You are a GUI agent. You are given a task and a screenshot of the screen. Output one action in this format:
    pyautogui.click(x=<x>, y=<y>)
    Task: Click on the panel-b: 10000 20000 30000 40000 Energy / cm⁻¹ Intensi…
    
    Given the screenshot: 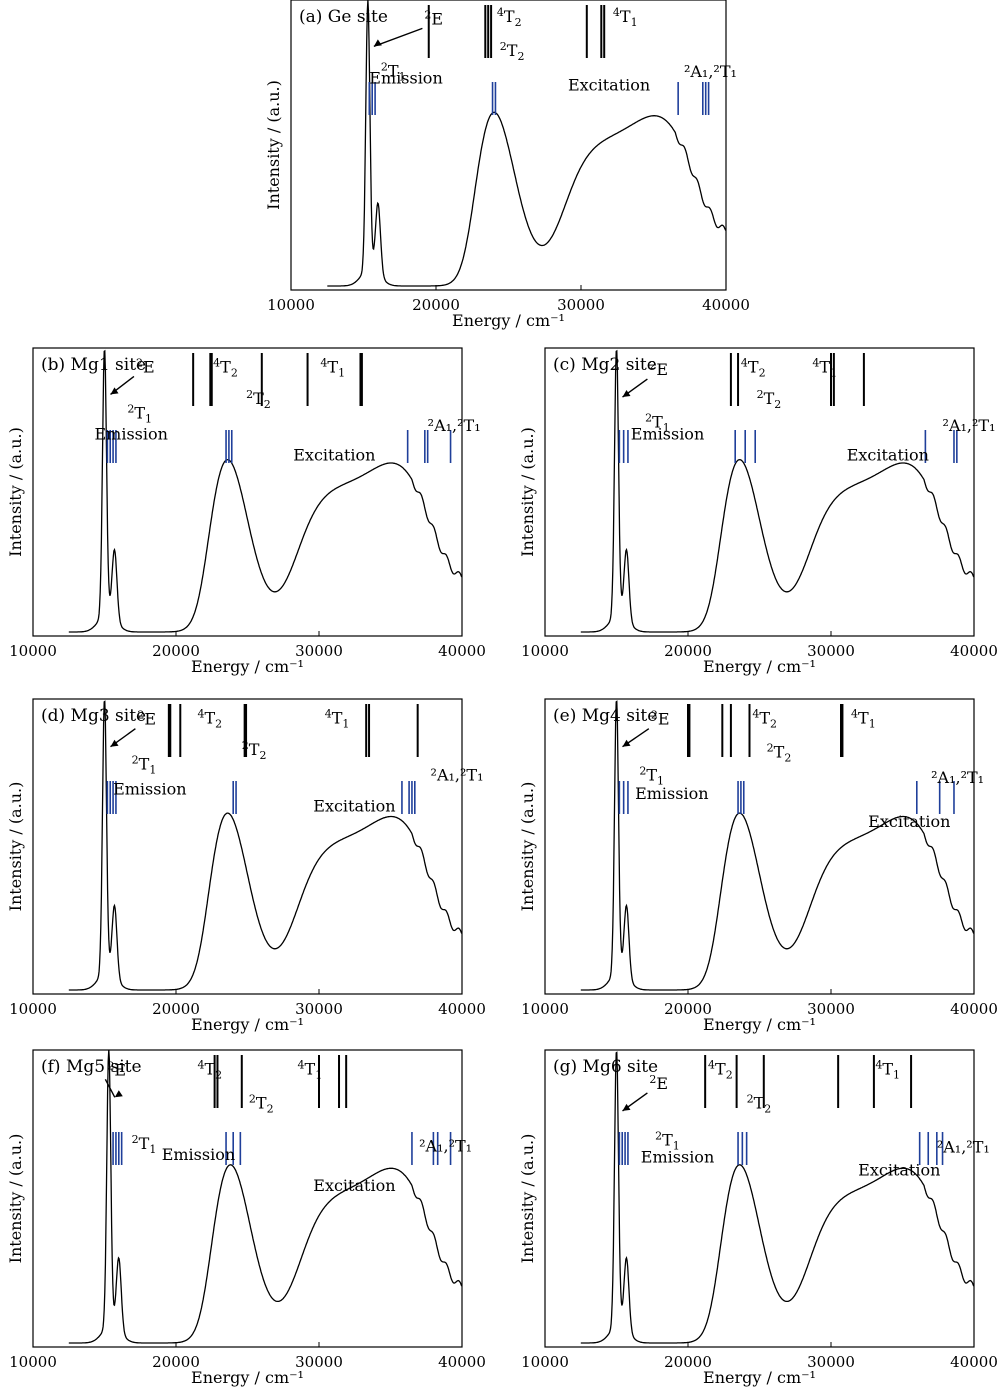 What is the action you would take?
    pyautogui.click(x=246, y=511)
    